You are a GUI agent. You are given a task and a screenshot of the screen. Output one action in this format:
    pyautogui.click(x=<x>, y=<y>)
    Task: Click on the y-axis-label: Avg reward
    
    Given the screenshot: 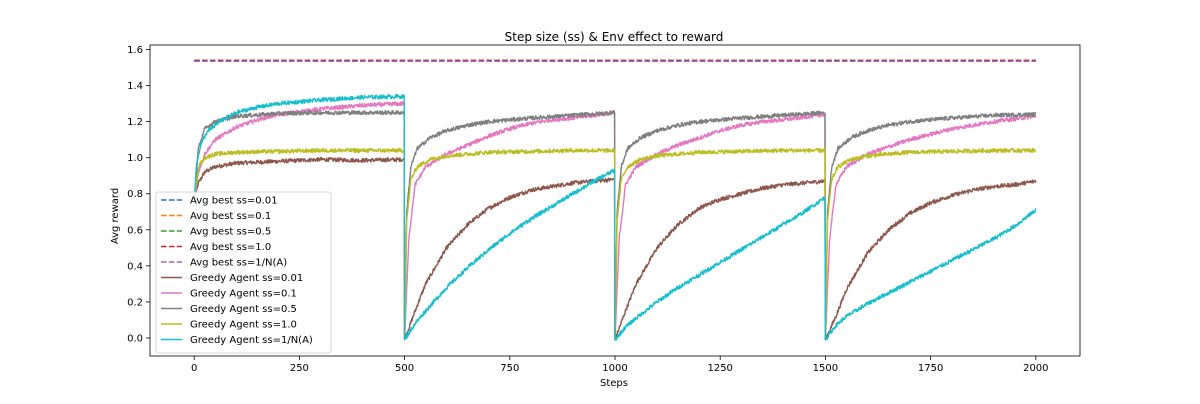 What is the action you would take?
    pyautogui.click(x=115, y=216)
    